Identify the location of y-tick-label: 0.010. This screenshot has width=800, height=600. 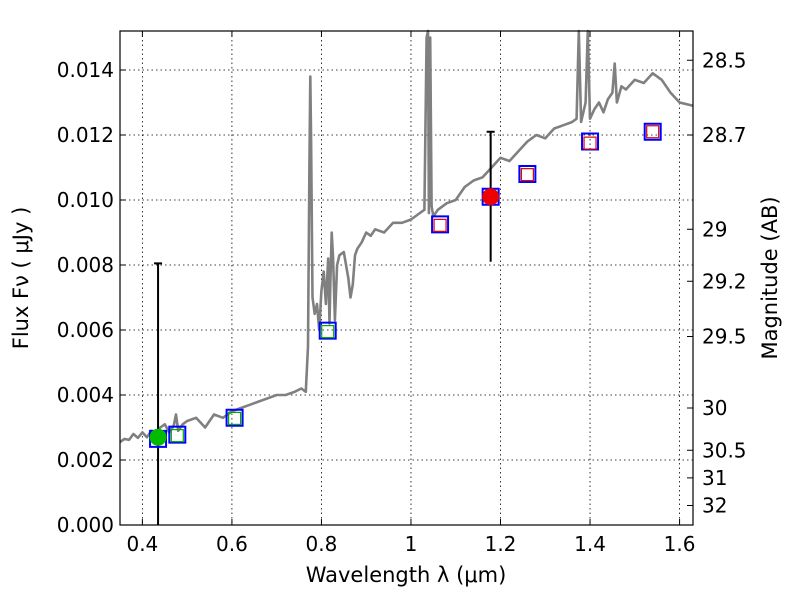
(85, 200).